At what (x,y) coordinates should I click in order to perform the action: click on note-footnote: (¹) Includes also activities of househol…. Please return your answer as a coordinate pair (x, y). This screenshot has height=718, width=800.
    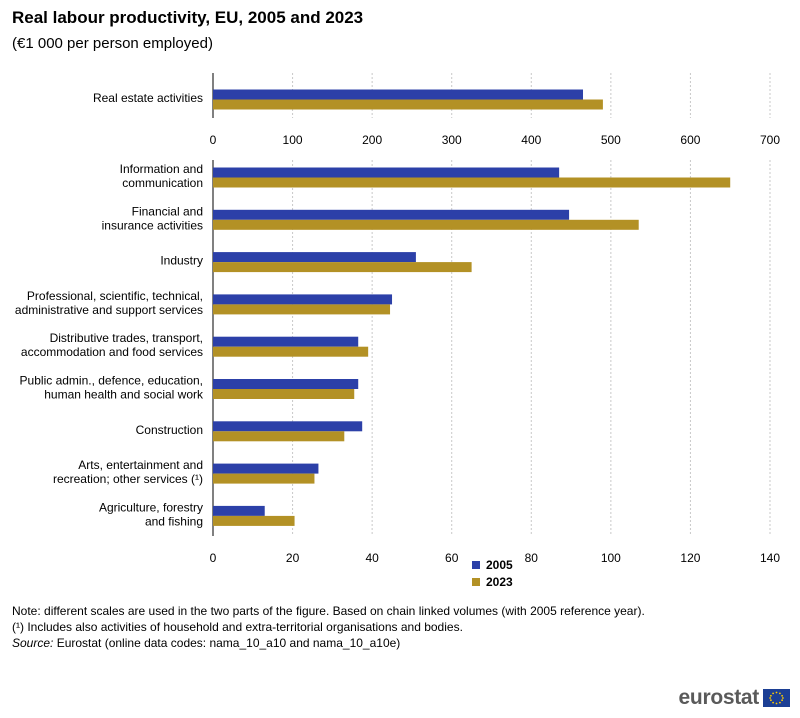
    Looking at the image, I should click on (237, 627).